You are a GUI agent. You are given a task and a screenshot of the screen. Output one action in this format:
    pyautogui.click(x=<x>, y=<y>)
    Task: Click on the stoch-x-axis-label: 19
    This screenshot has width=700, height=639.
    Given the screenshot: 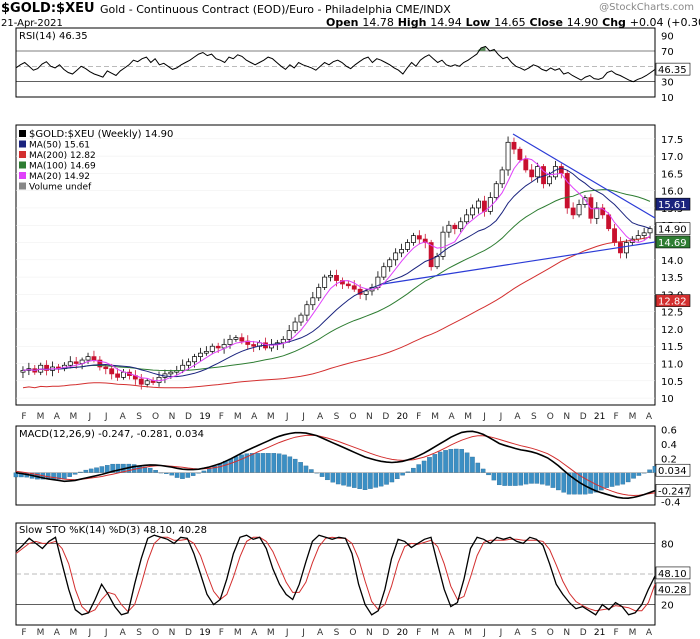 What is the action you would take?
    pyautogui.click(x=205, y=633)
    